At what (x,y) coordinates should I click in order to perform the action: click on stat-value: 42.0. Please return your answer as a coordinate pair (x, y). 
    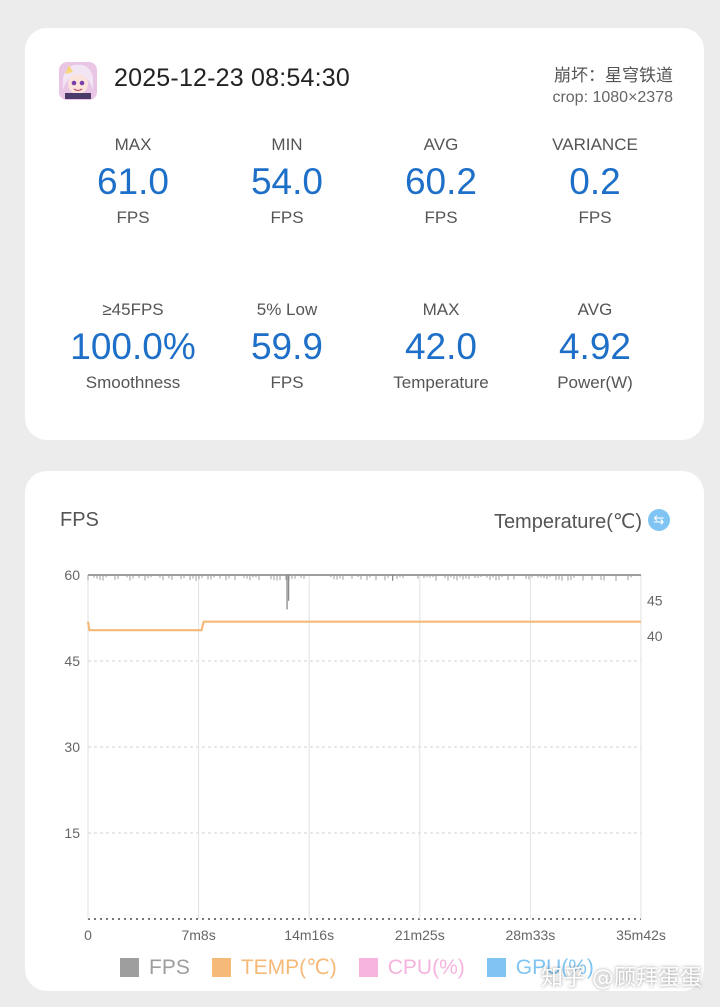
    Looking at the image, I should click on (440, 346).